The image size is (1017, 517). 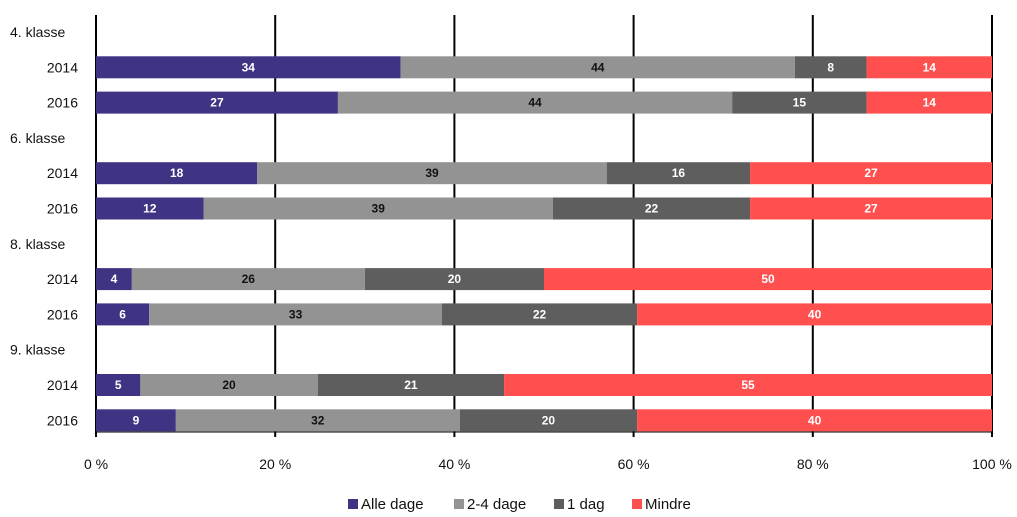 I want to click on x-tick-label: 40 %, so click(x=454, y=464).